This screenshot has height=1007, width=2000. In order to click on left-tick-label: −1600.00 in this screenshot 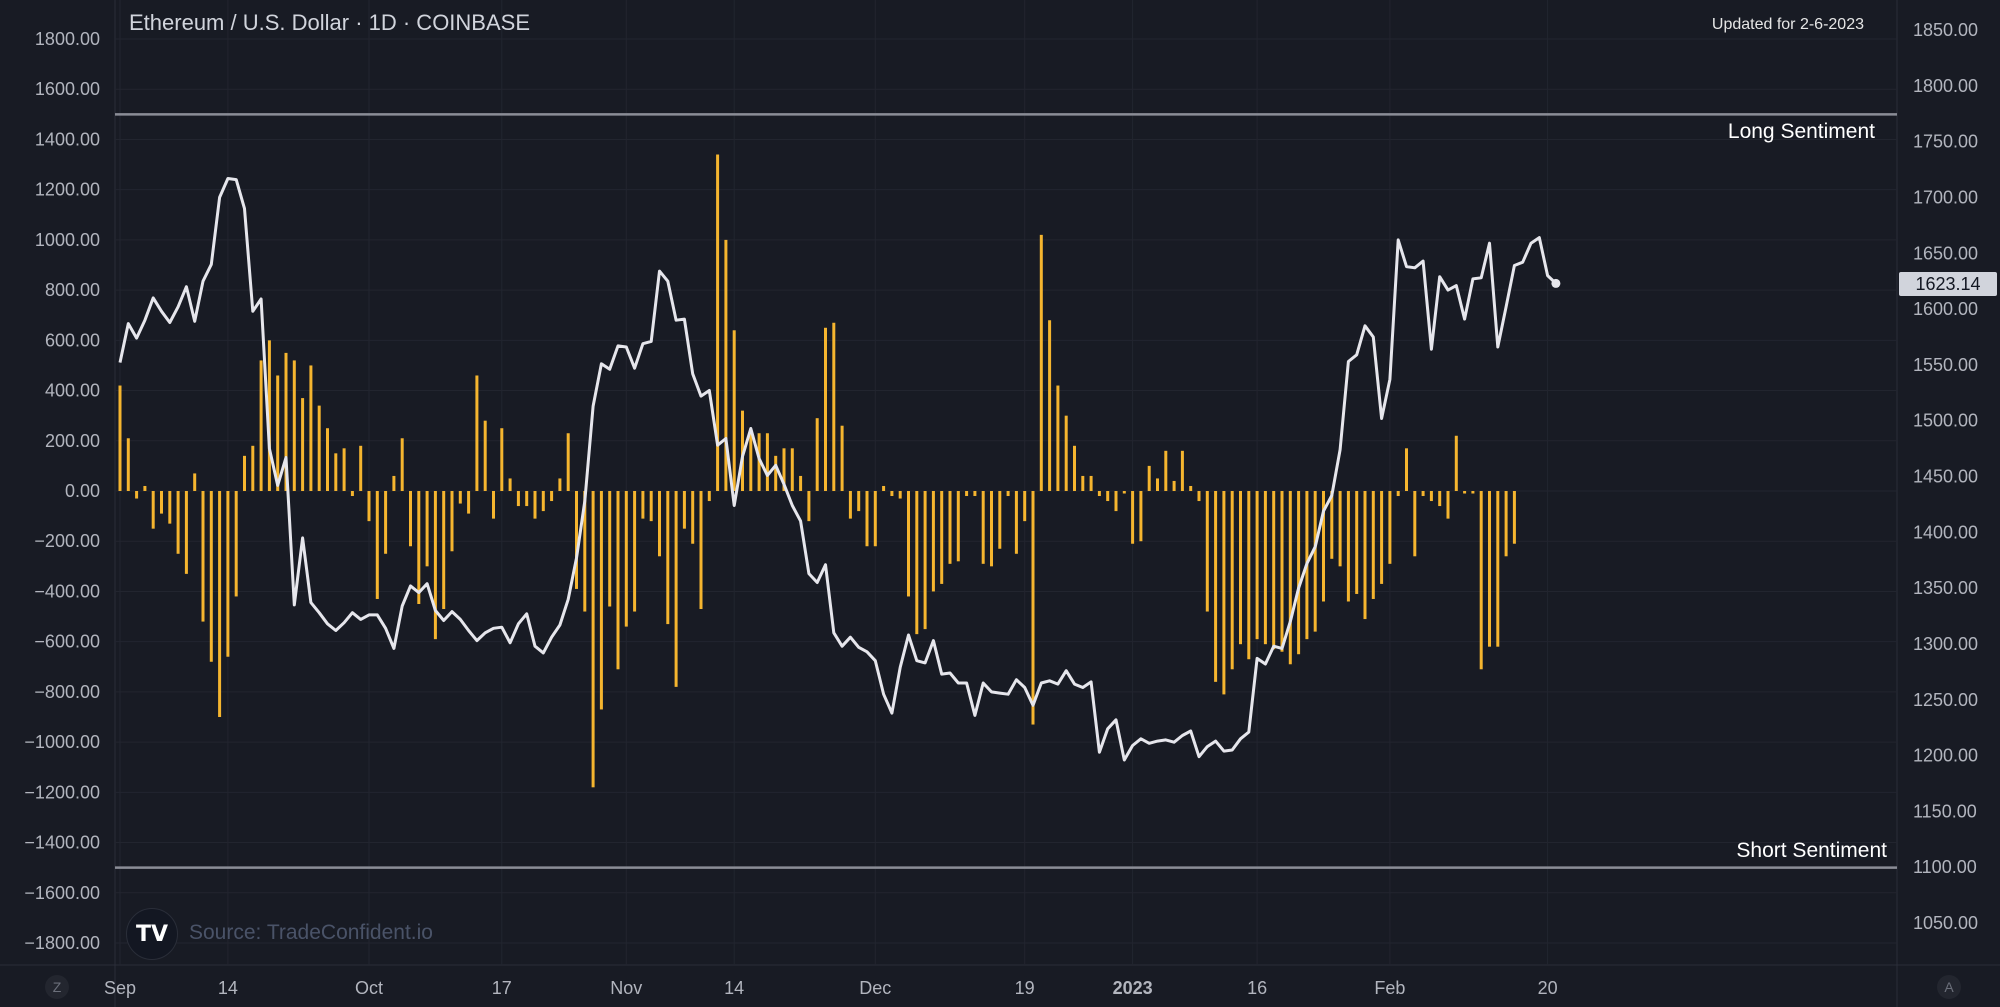, I will do `click(62, 893)`.